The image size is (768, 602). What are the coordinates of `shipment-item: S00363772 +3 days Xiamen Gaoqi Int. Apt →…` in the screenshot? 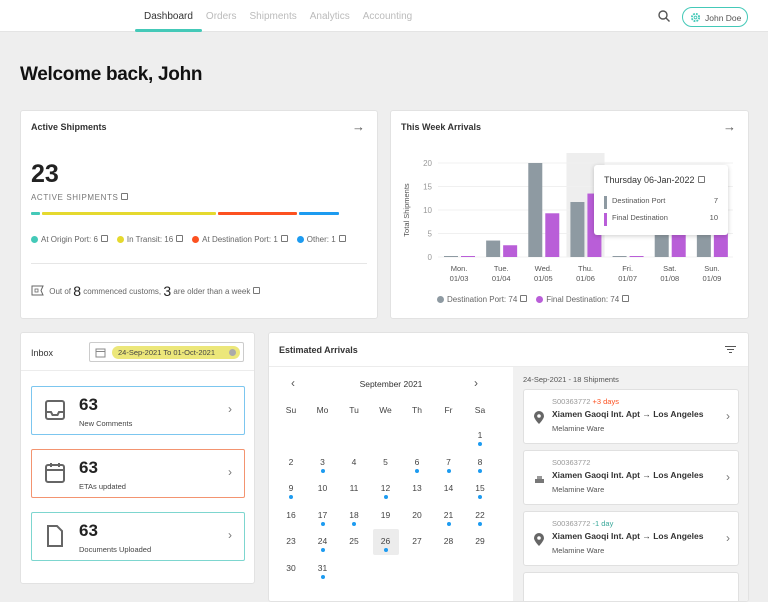 It's located at (631, 416).